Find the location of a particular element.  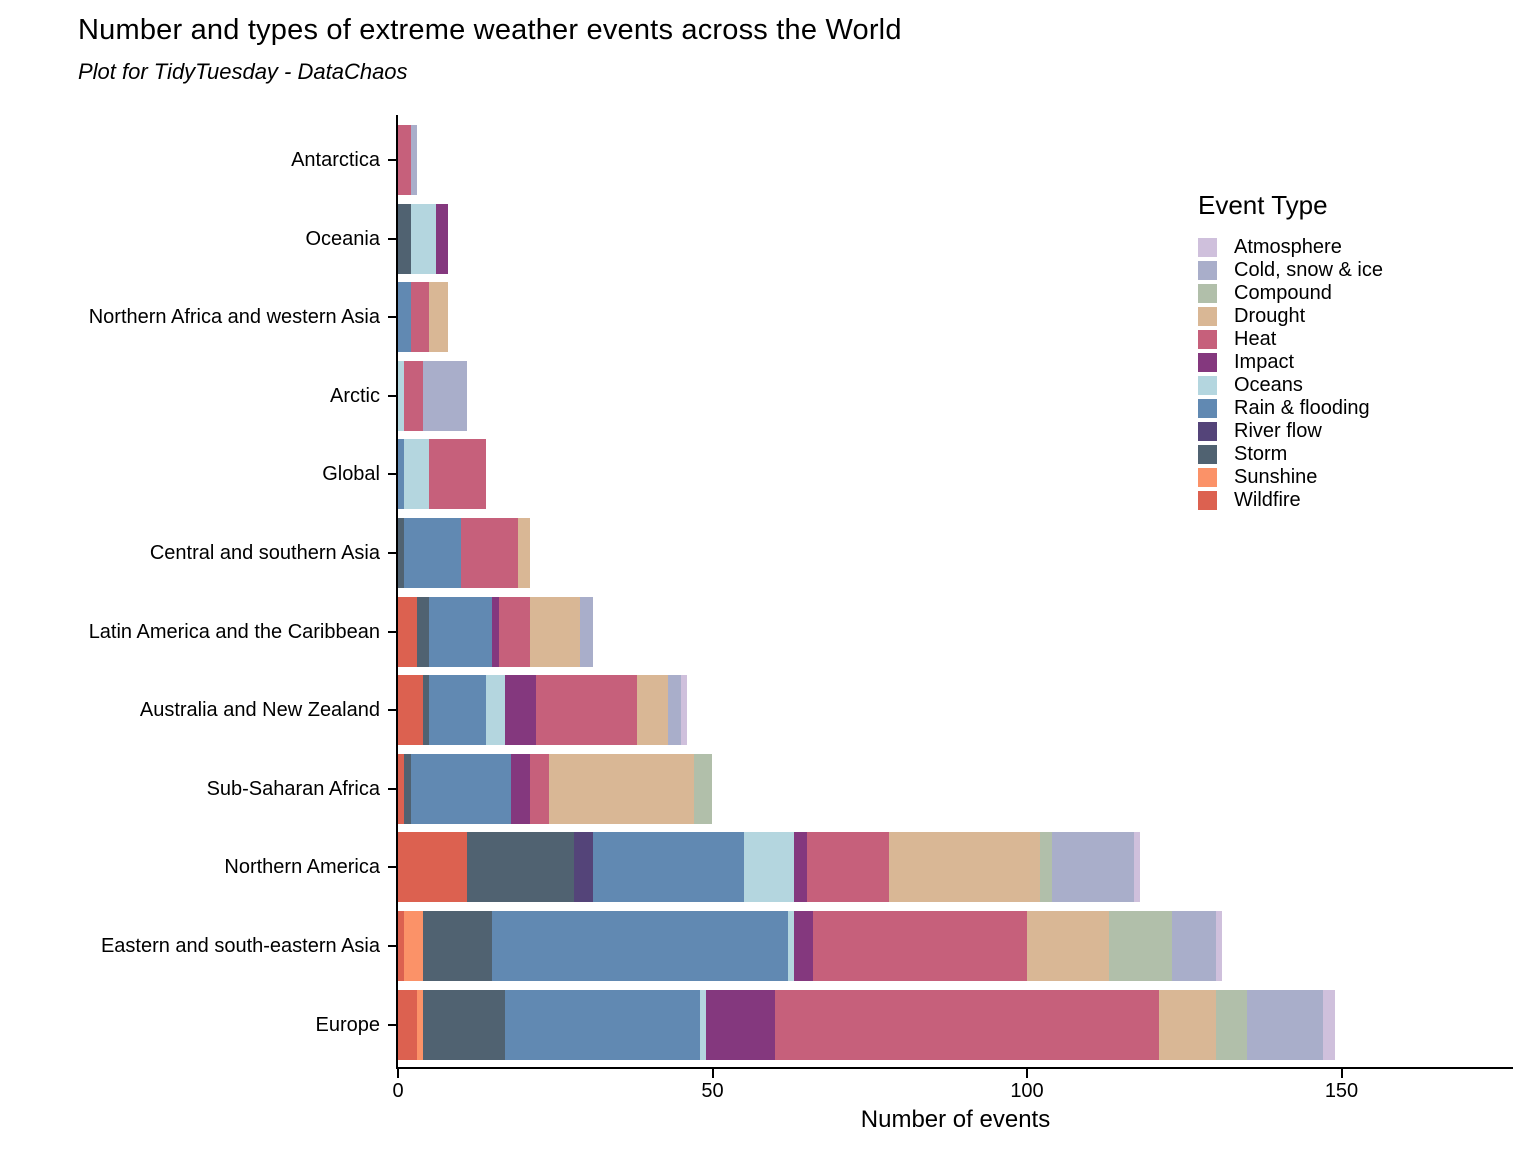

y-axis-label-europe: Europe is located at coordinates (348, 1024).